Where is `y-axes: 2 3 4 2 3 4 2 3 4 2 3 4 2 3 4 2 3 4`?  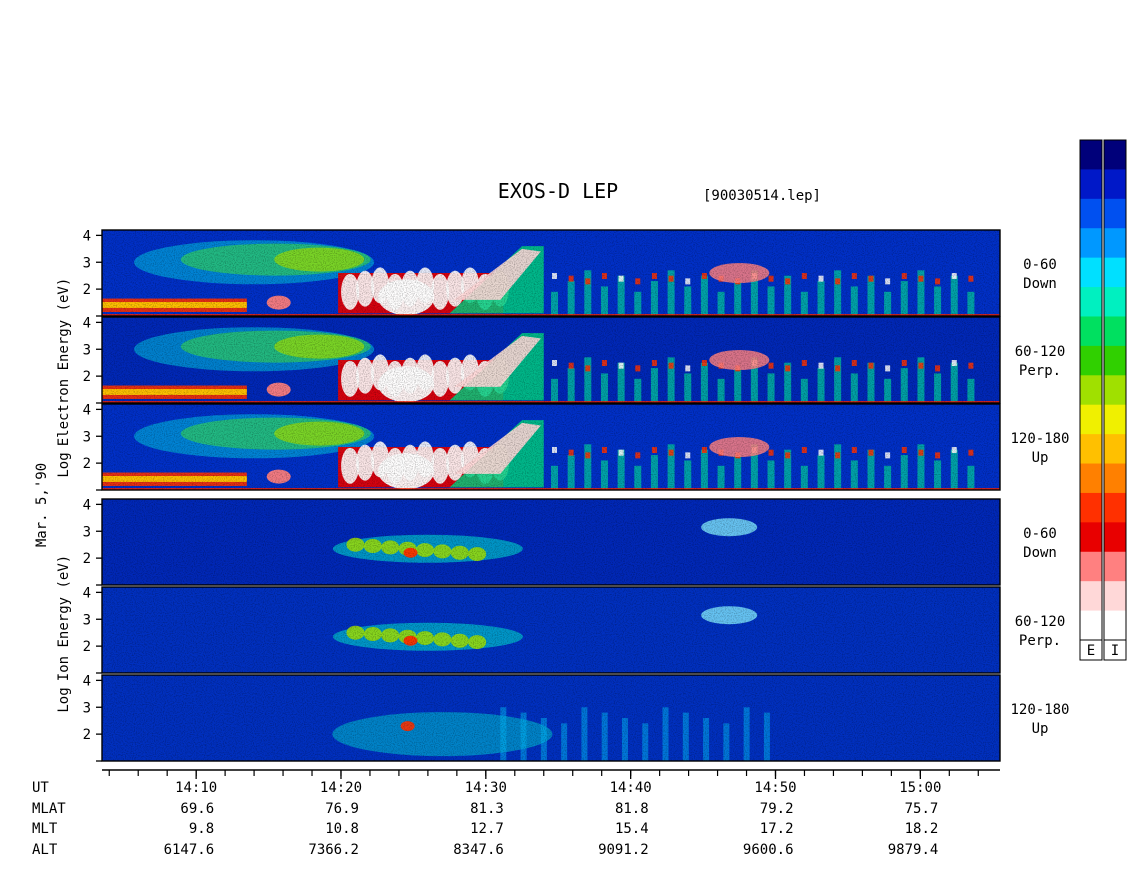
y-axes: 2 3 4 2 3 4 2 3 4 2 3 4 2 3 4 2 3 4 is located at coordinates (92, 495).